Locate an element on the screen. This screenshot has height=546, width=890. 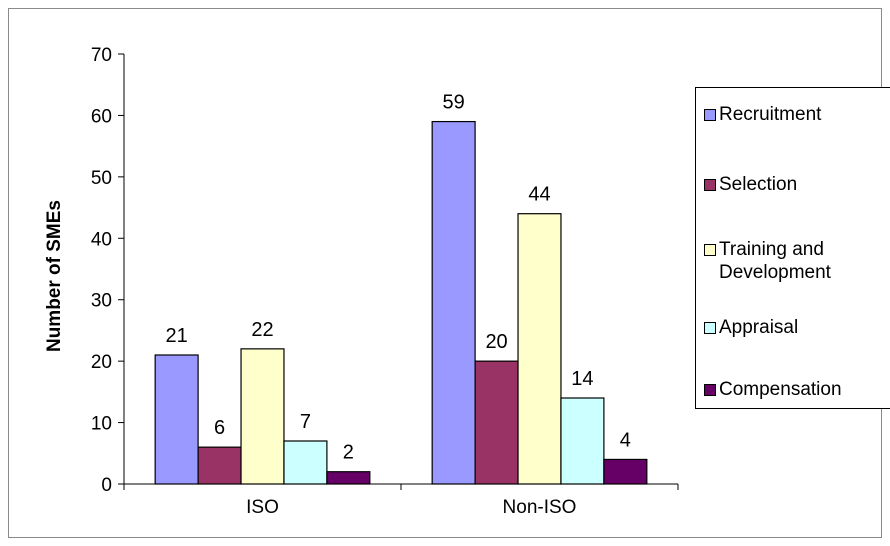
data-label: 59 is located at coordinates (454, 103).